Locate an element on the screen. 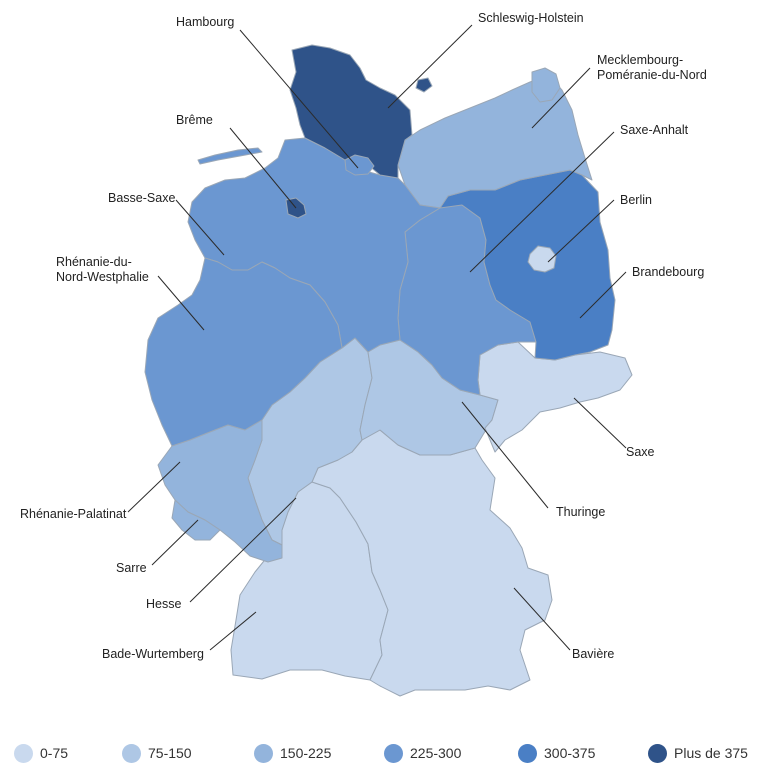 This screenshot has width=768, height=783. island-fehmarn is located at coordinates (424, 85).